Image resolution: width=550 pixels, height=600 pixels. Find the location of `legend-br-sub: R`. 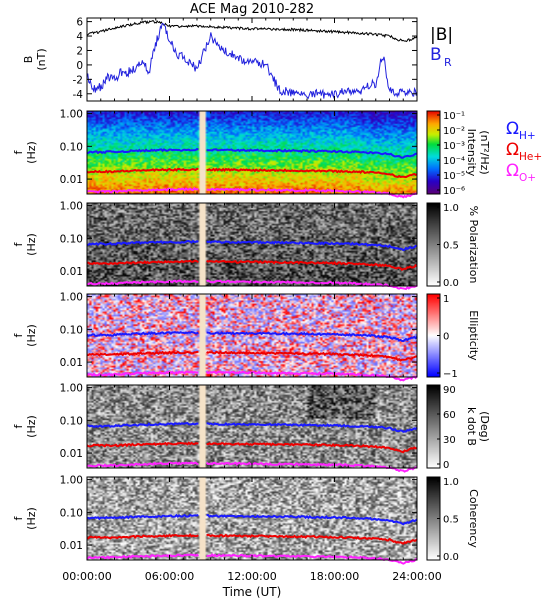

legend-br-sub: R is located at coordinates (448, 62).